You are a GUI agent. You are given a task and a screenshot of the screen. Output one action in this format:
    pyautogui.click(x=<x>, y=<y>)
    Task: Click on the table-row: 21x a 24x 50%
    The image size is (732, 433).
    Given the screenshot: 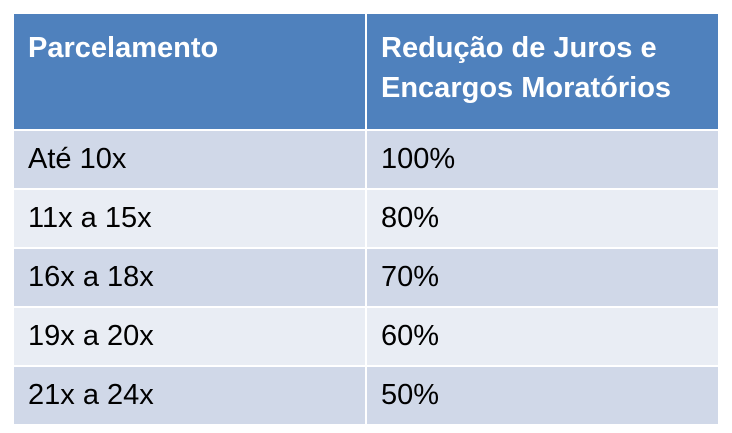 What is the action you would take?
    pyautogui.click(x=366, y=395)
    